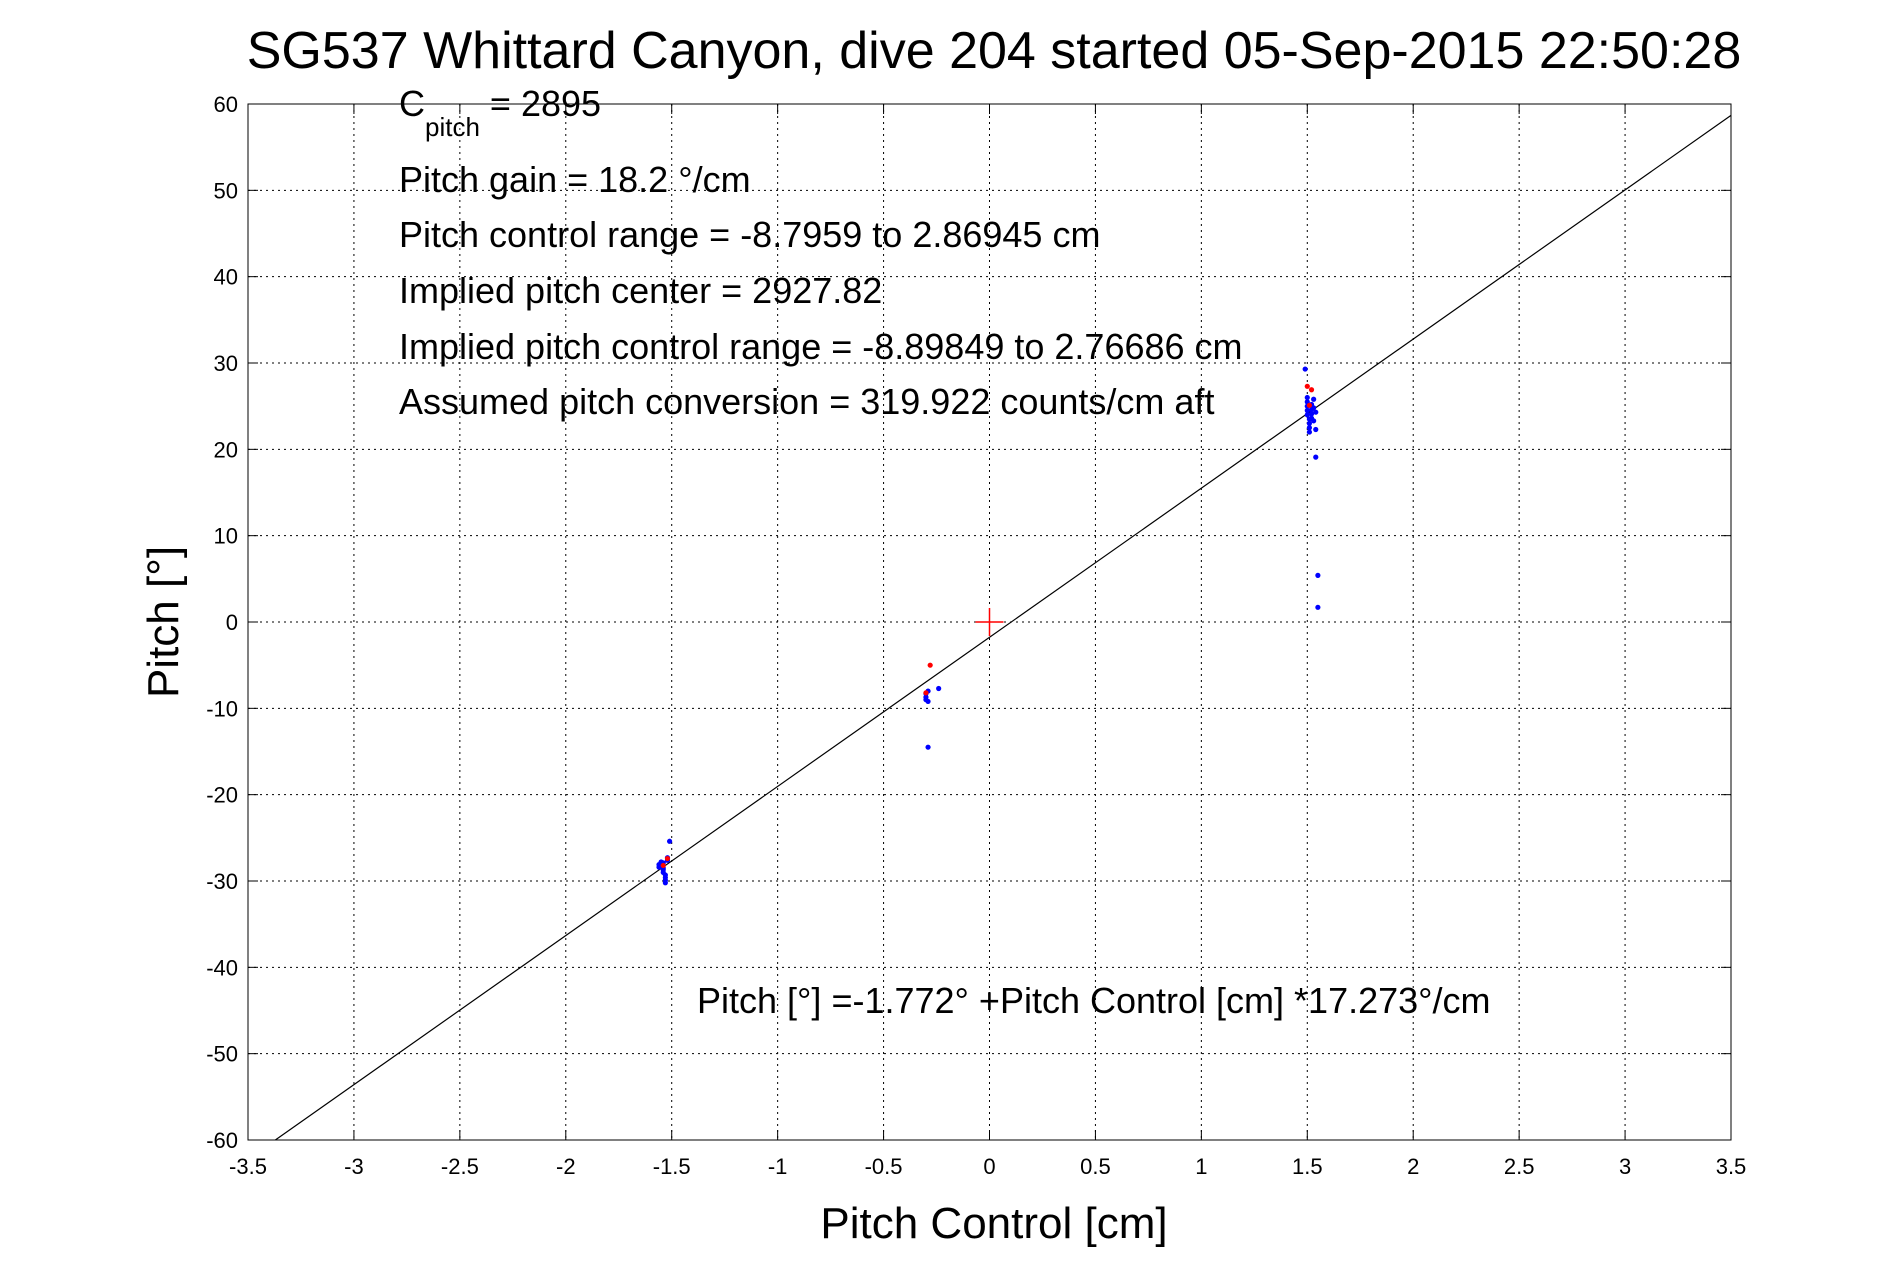  I want to click on x-tick-labels: -3.5 -3 -2.5 -2 -1.5 -1 -0.5 0 0.5 1 1.5 2 2.5 3 3.5, so click(987, 1166).